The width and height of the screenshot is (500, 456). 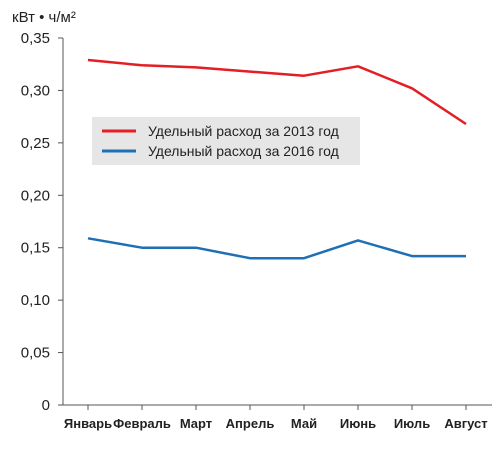 I want to click on y-tick-label: 0,10, so click(x=35, y=300).